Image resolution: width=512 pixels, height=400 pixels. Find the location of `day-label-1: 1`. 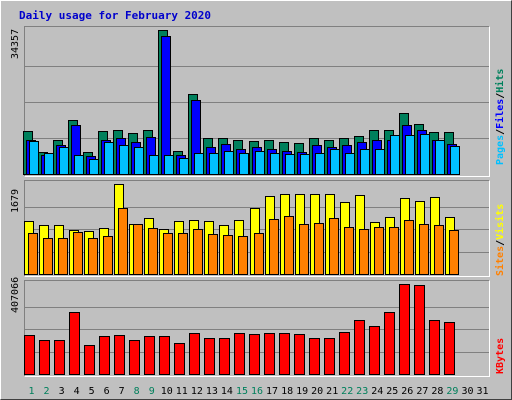

day-label-1: 1 is located at coordinates (31, 391).